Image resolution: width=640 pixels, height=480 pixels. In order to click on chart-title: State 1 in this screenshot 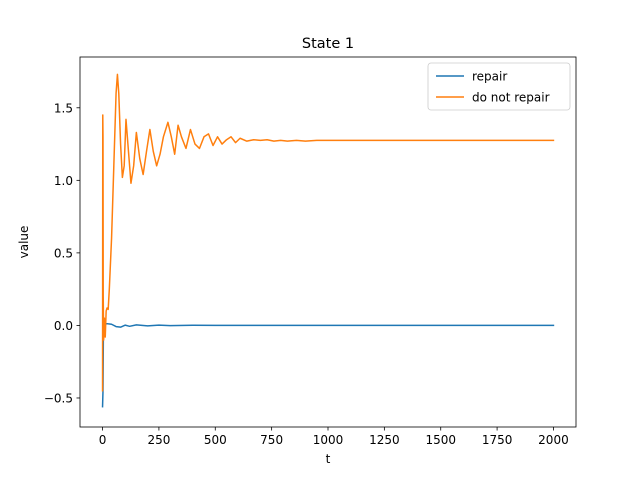, I will do `click(328, 44)`.